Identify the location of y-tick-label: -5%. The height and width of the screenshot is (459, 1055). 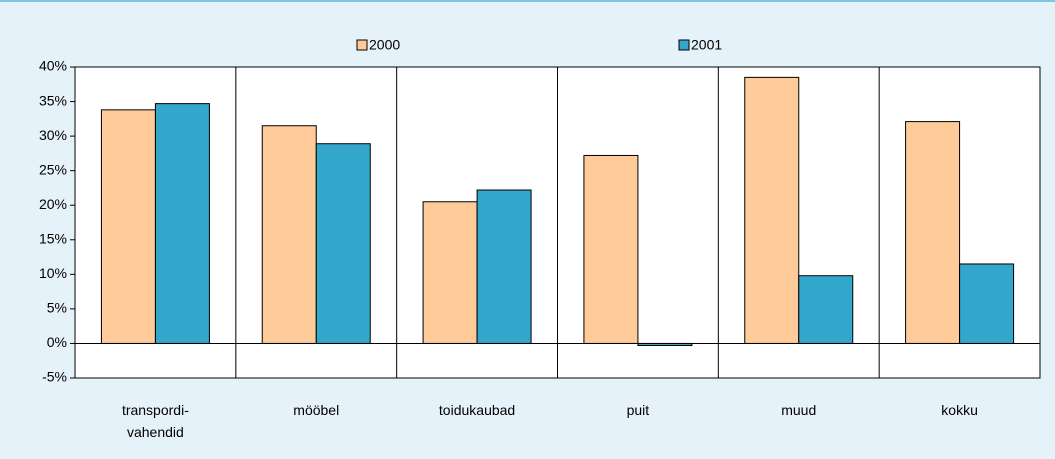
(54, 377).